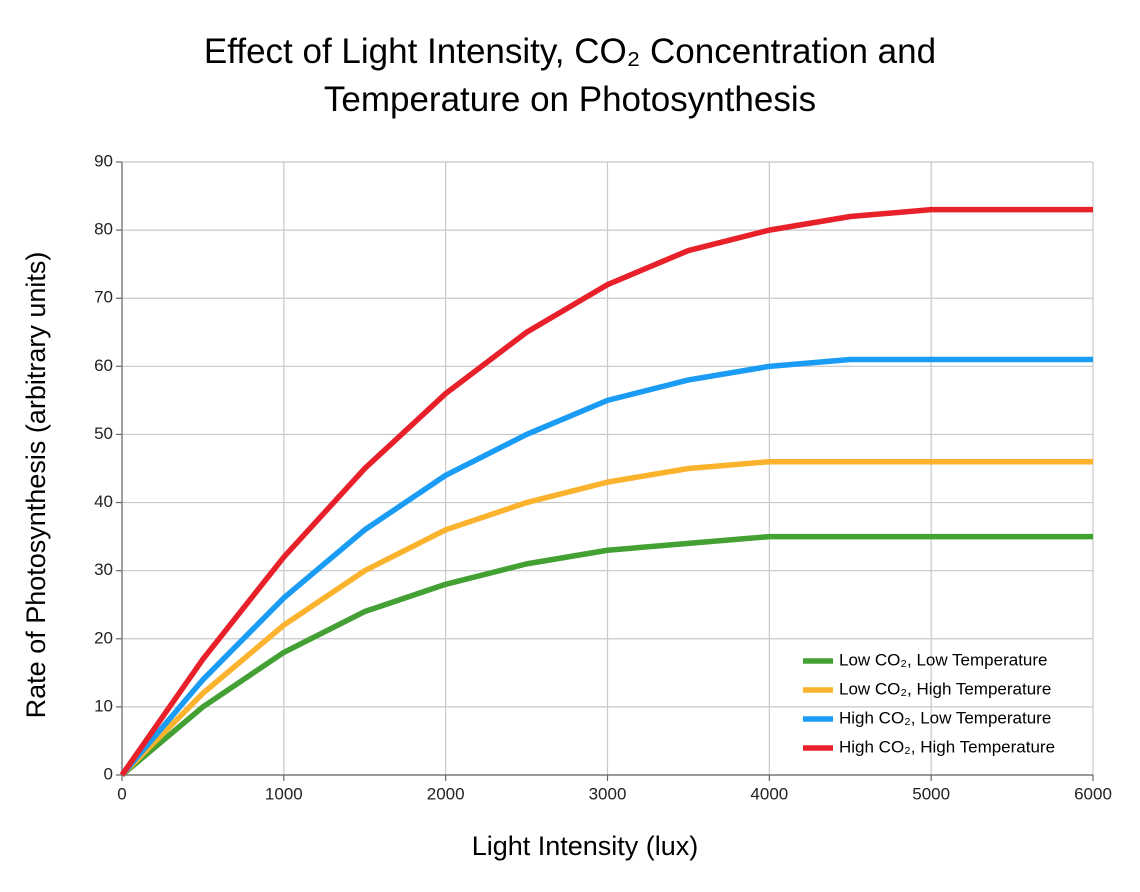 This screenshot has width=1140, height=892. I want to click on x-tick-label: 5000, so click(931, 793).